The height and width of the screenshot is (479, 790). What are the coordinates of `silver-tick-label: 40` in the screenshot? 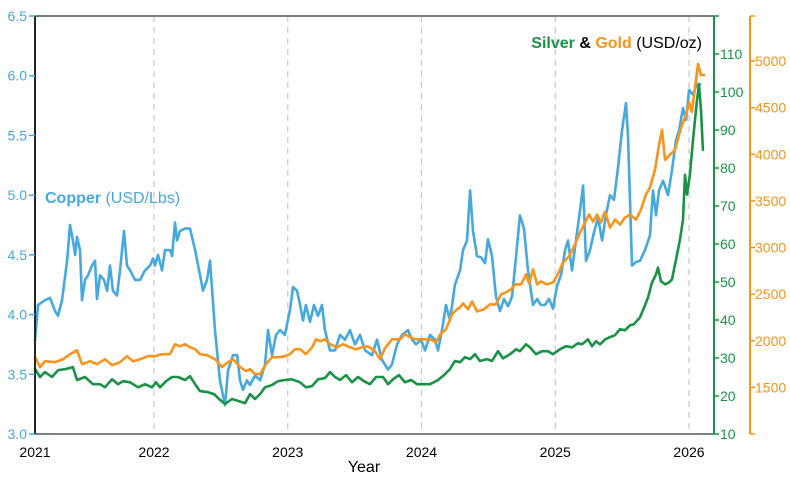 It's located at (728, 320).